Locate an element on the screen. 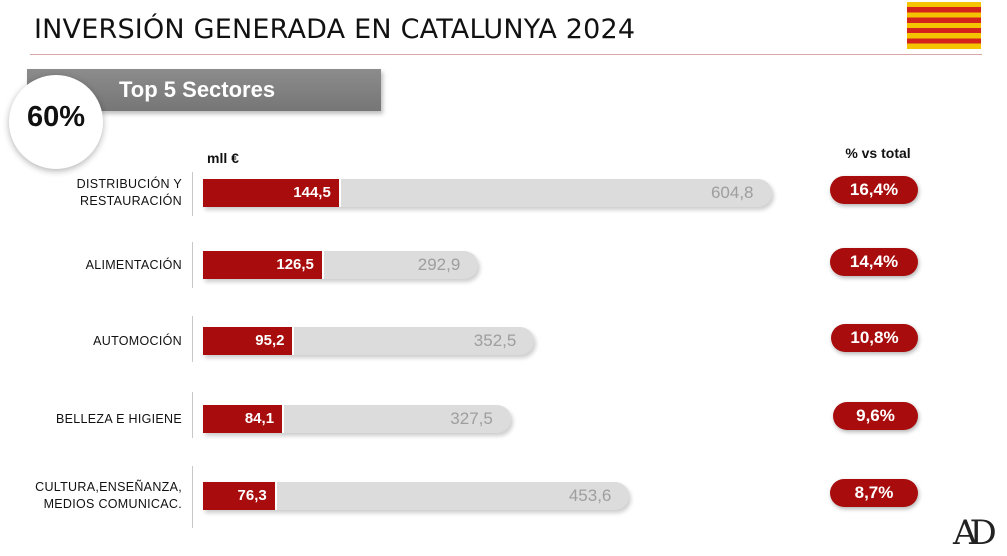 The height and width of the screenshot is (556, 1007). banner-label: Top 5 Sectores is located at coordinates (197, 89).